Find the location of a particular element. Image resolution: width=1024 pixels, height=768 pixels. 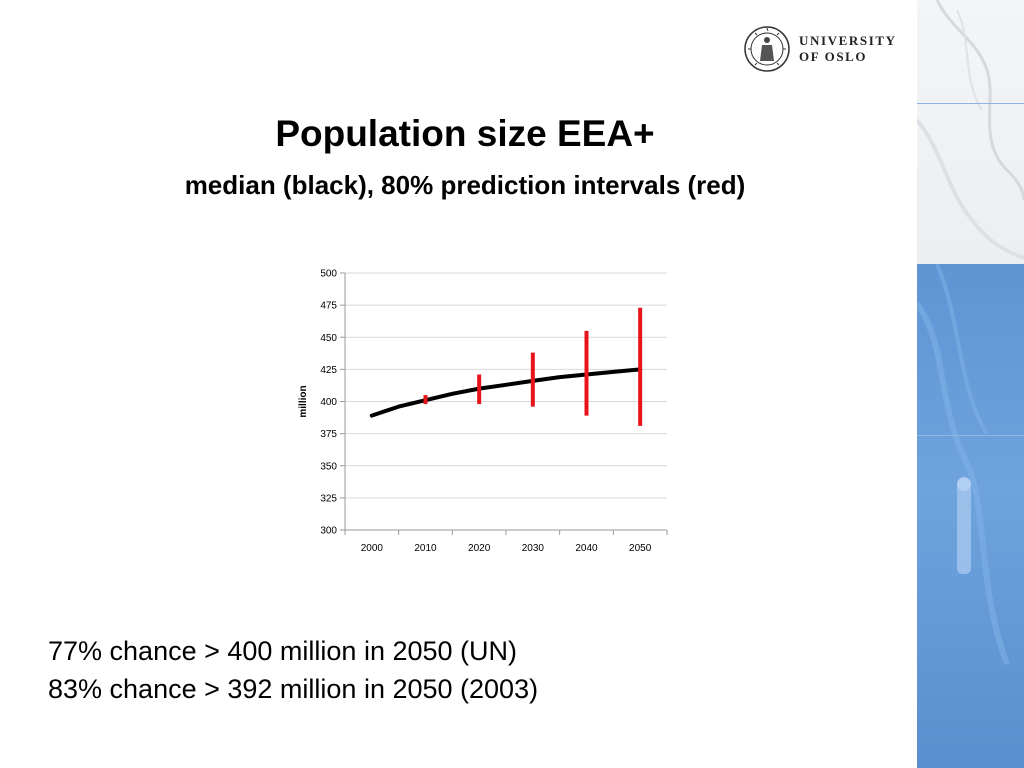

y-tick-label: 375 is located at coordinates (328, 434).